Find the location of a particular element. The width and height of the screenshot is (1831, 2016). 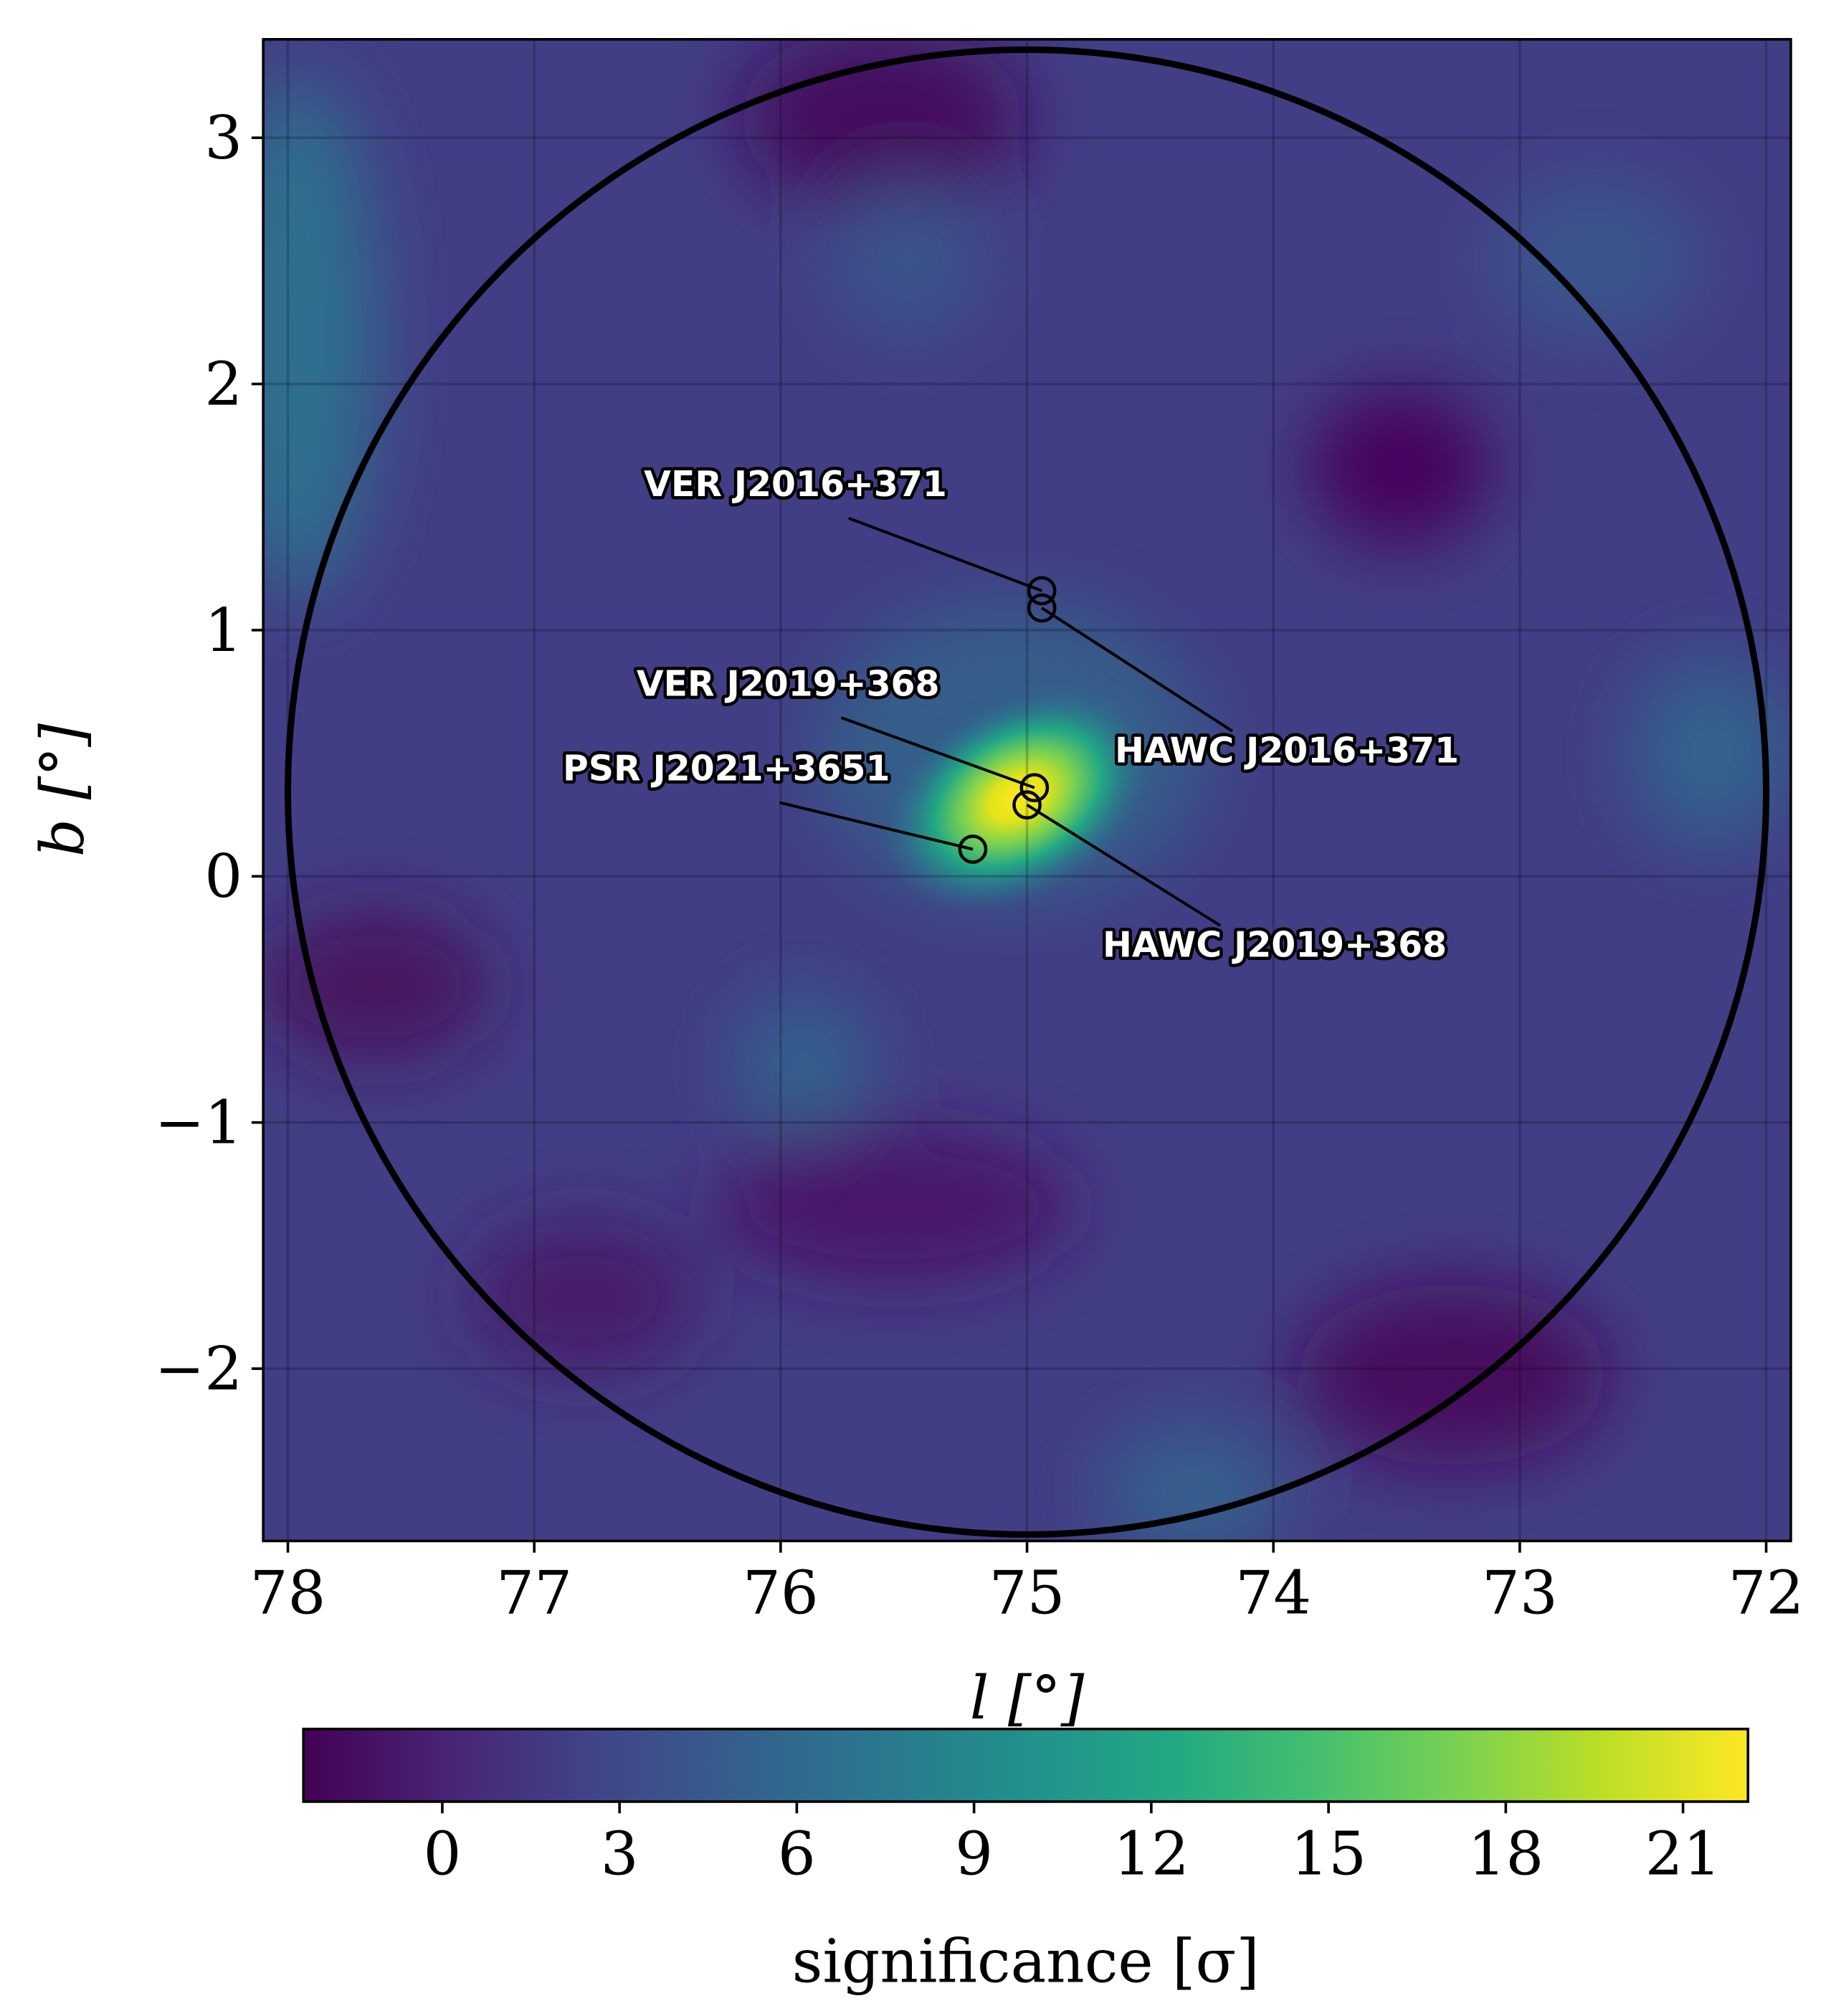

colorbar-label: significance [σ] is located at coordinates (1026, 1961).